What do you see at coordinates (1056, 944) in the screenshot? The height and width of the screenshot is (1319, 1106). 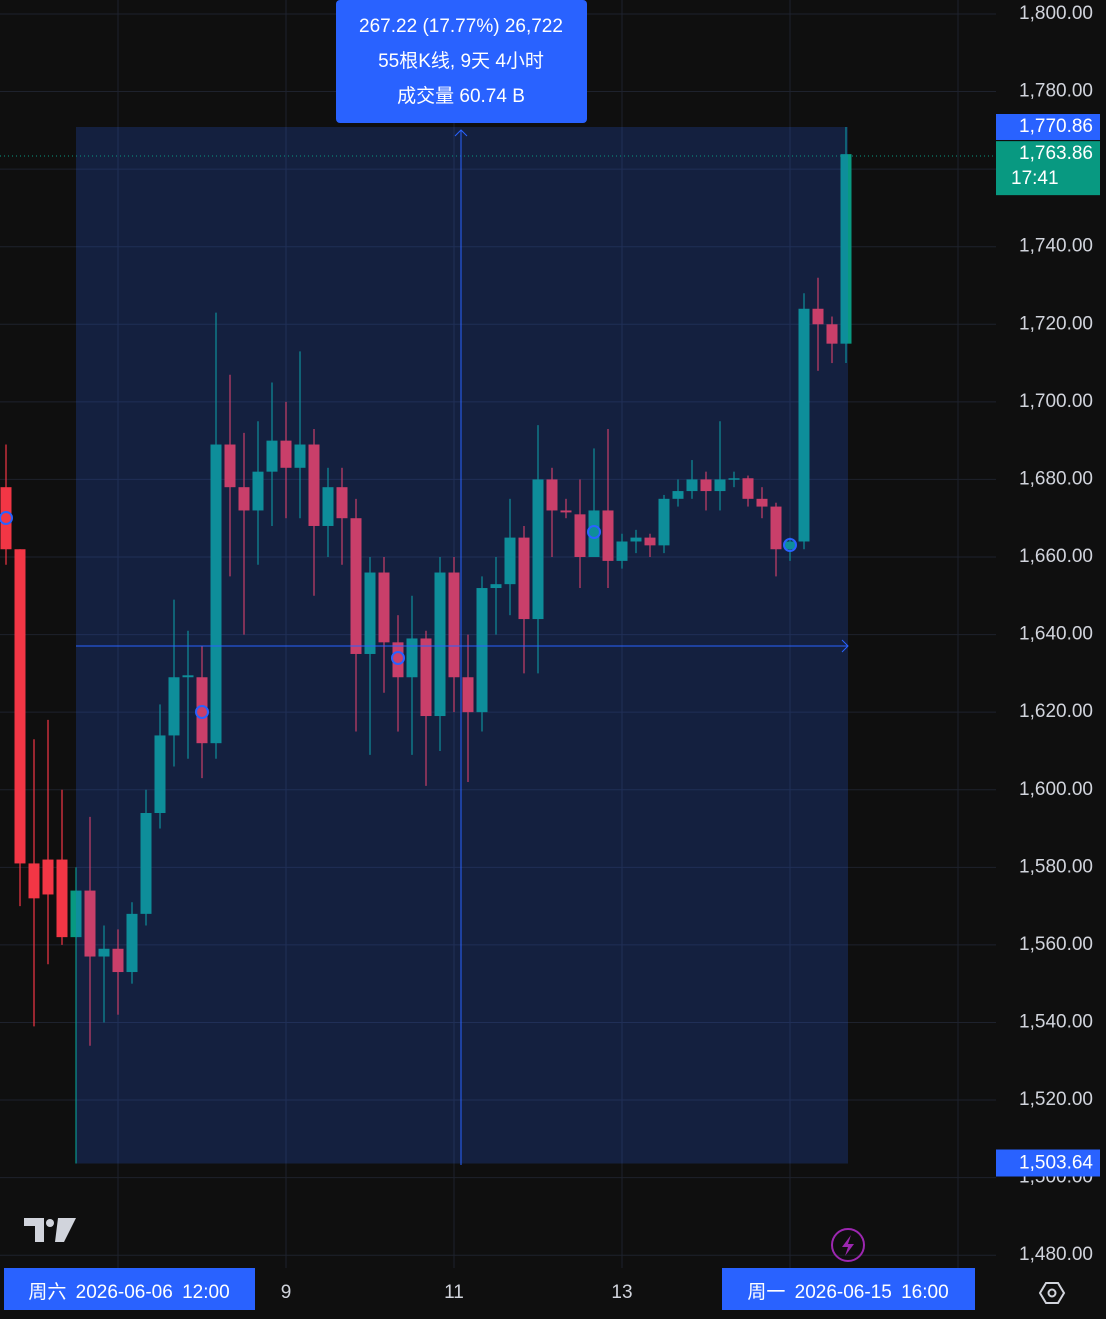 I see `y-tick-label: 1,560.00` at bounding box center [1056, 944].